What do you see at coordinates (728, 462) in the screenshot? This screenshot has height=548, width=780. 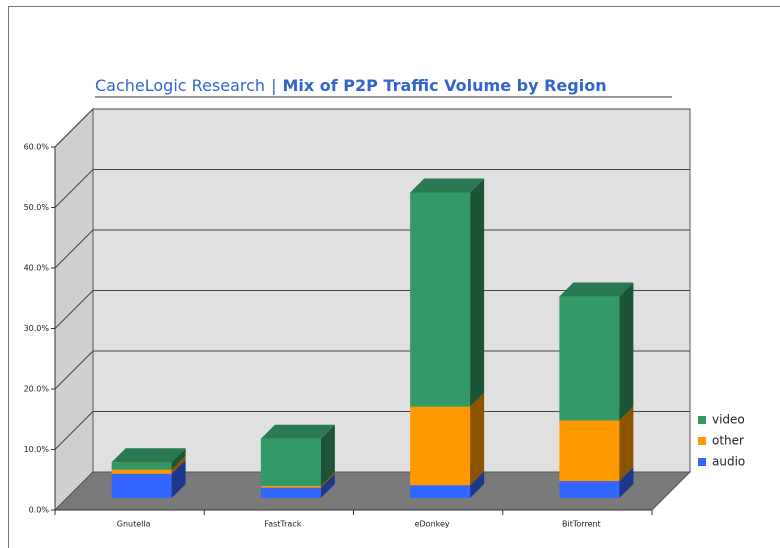 I see `legend-label: audio` at bounding box center [728, 462].